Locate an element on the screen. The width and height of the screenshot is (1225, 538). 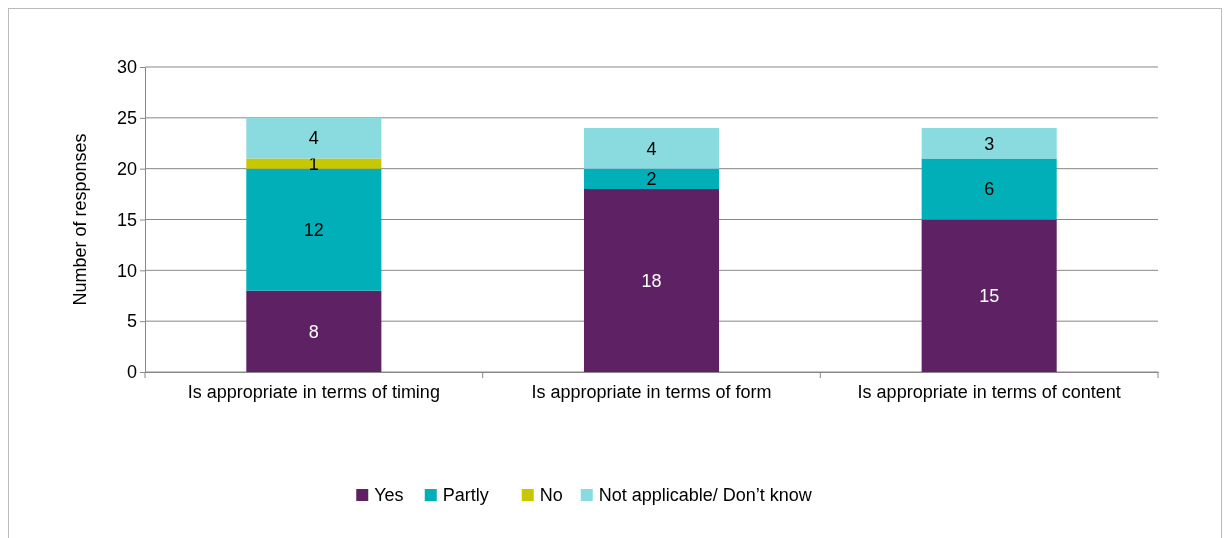
data-label: 2 is located at coordinates (651, 179).